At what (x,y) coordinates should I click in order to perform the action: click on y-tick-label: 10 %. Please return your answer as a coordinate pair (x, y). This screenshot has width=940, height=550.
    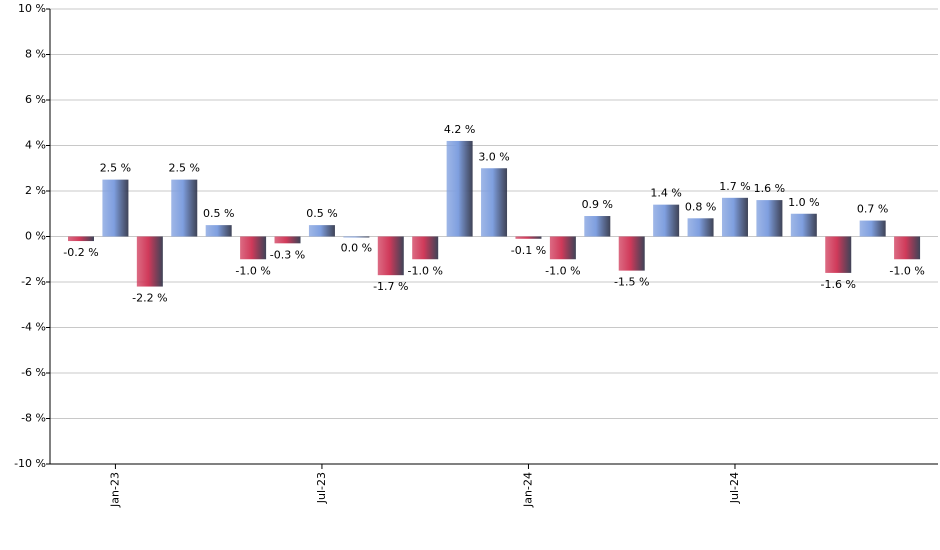
    Looking at the image, I should click on (32, 8).